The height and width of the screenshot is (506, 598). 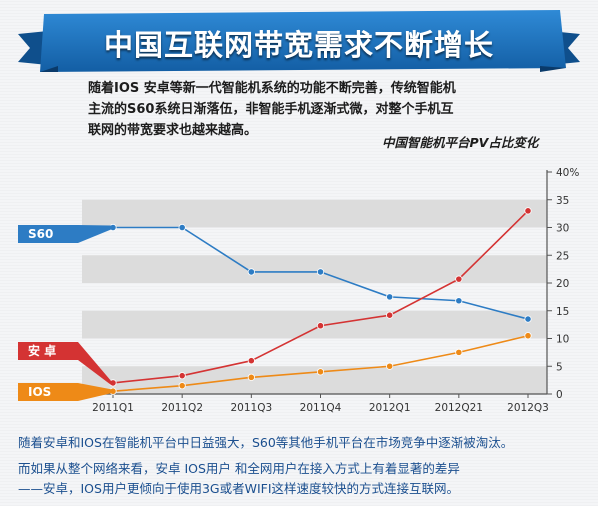 What do you see at coordinates (251, 408) in the screenshot?
I see `x-tick-label: 2011Q3` at bounding box center [251, 408].